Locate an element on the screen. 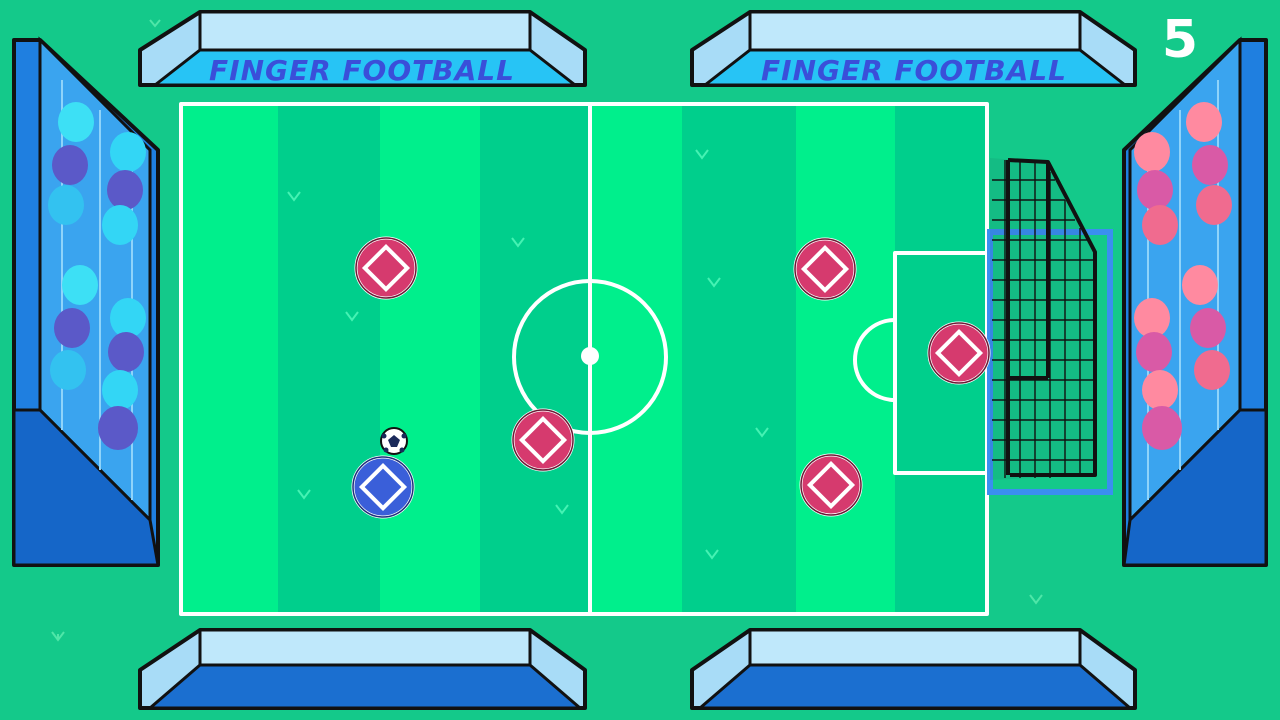 The height and width of the screenshot is (720, 1280). left-side-stand is located at coordinates (86, 301).